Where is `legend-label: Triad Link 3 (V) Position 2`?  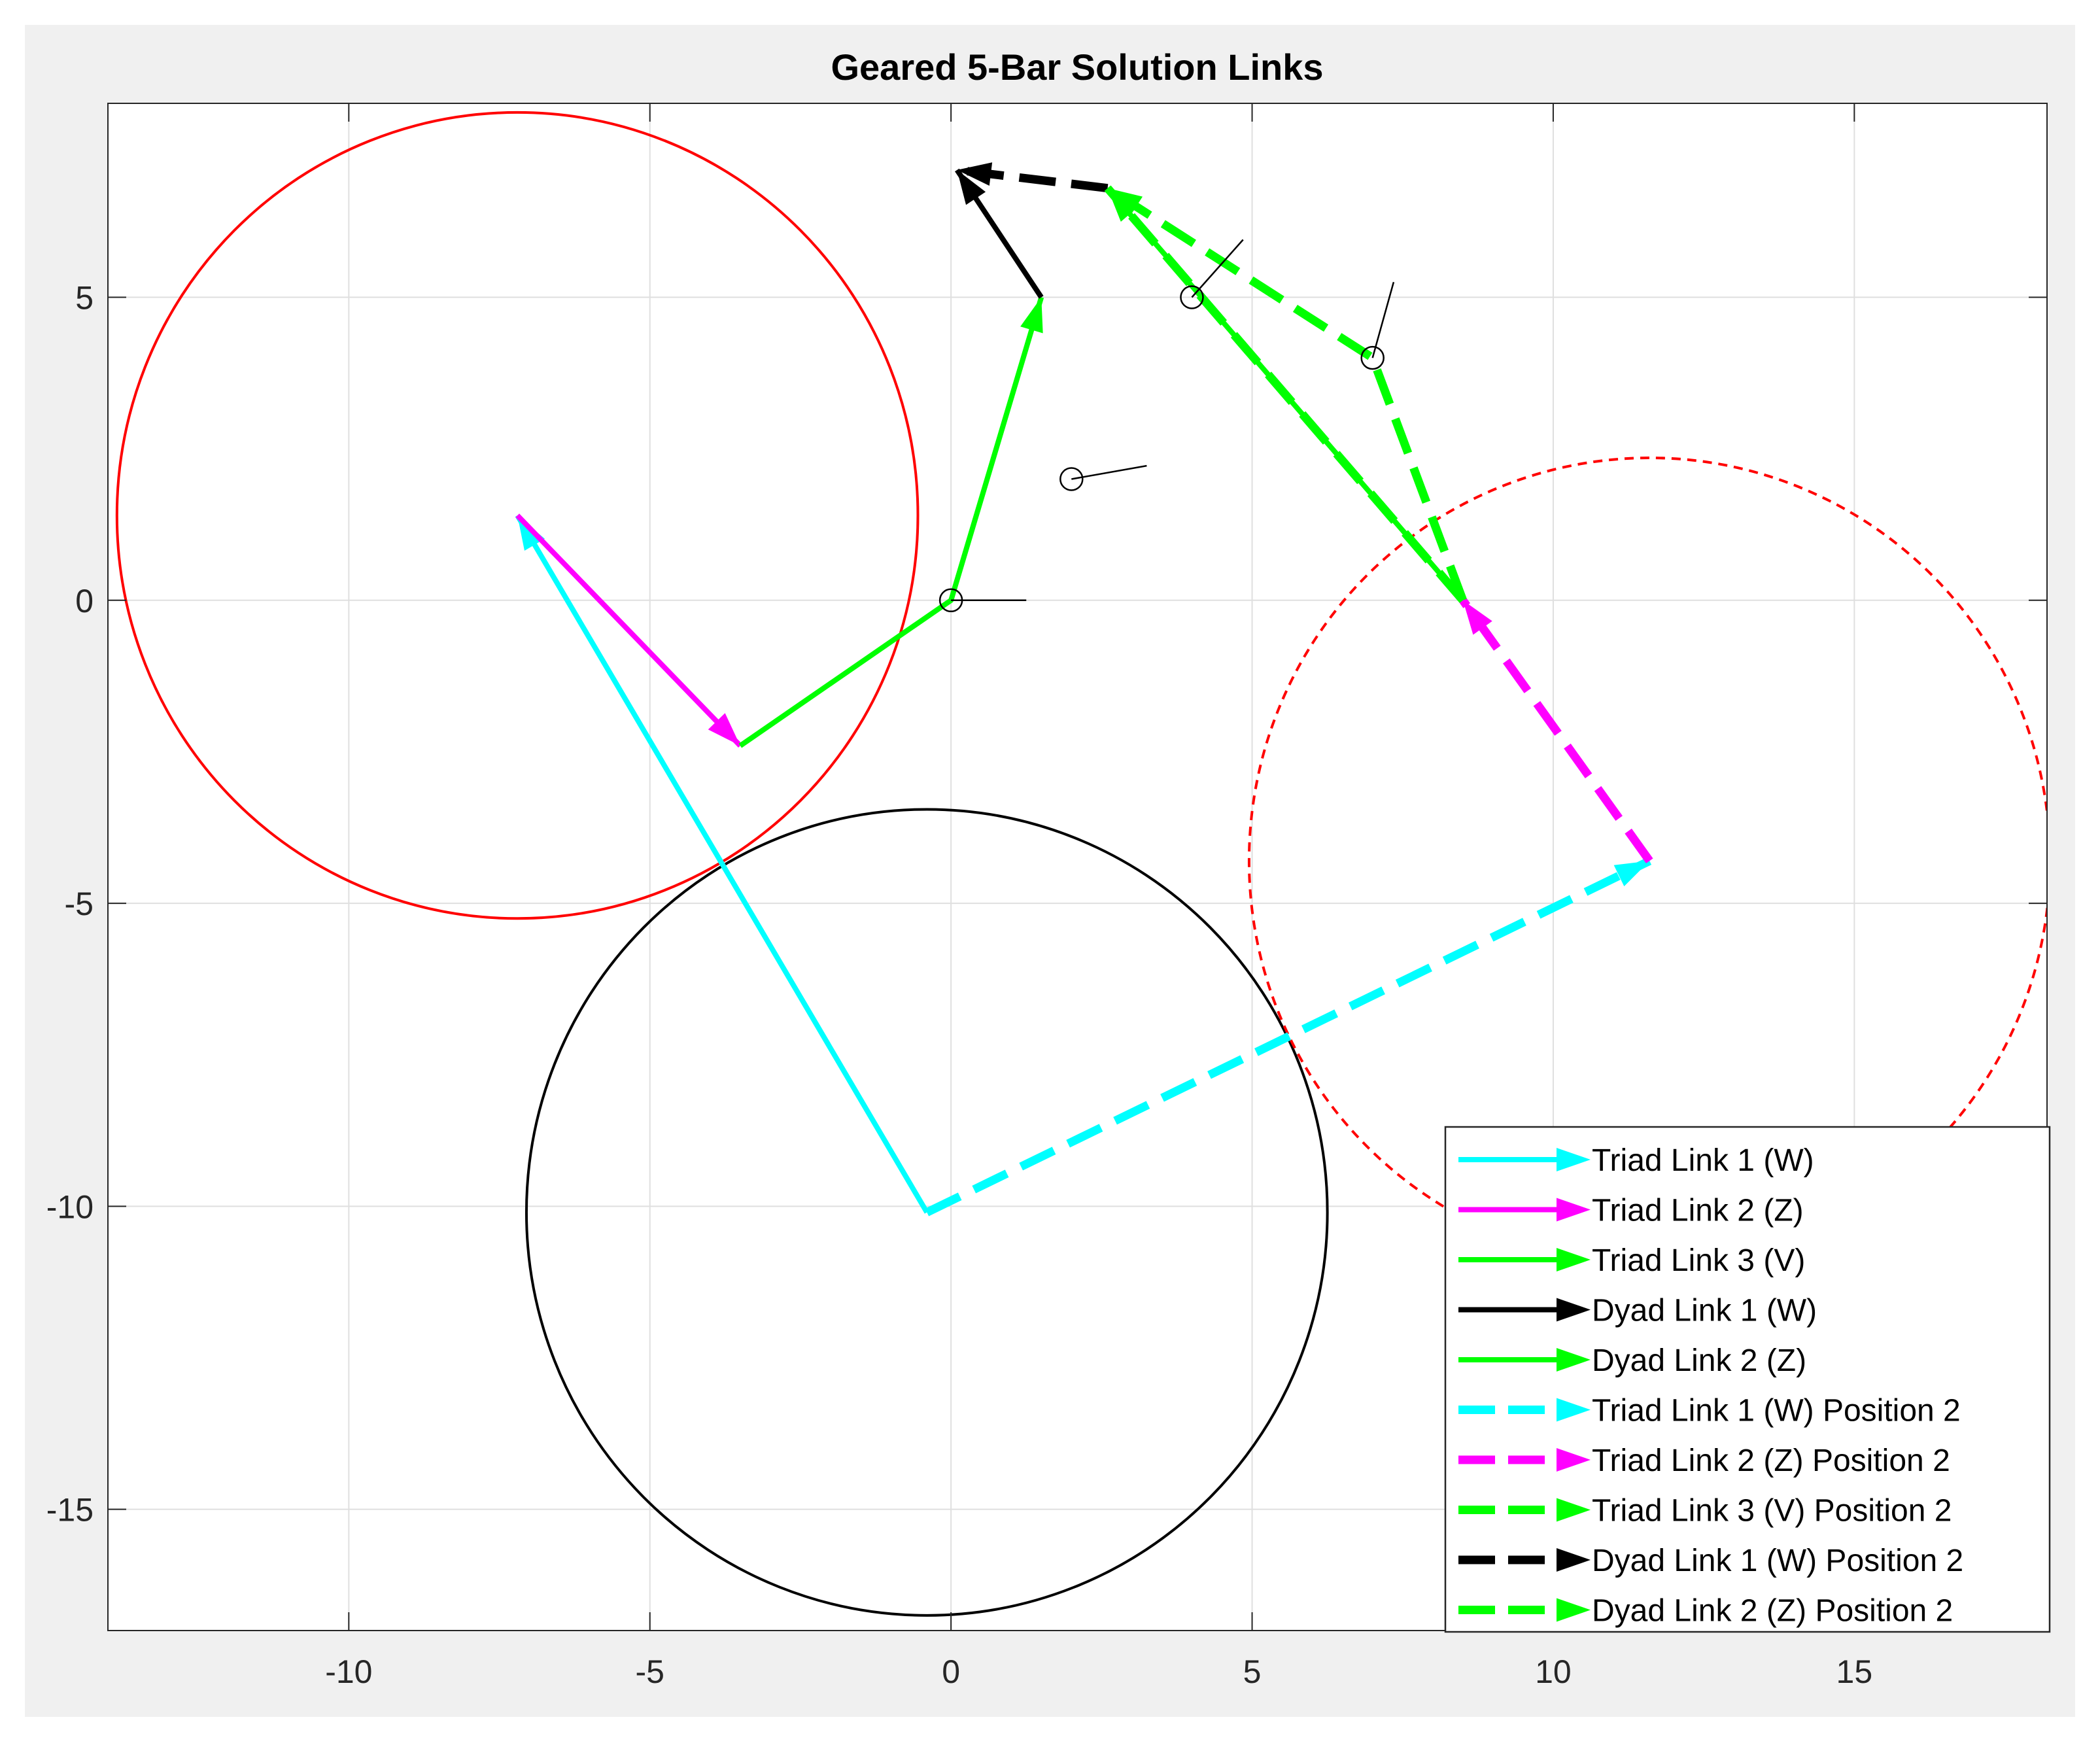 legend-label: Triad Link 3 (V) Position 2 is located at coordinates (1772, 1512).